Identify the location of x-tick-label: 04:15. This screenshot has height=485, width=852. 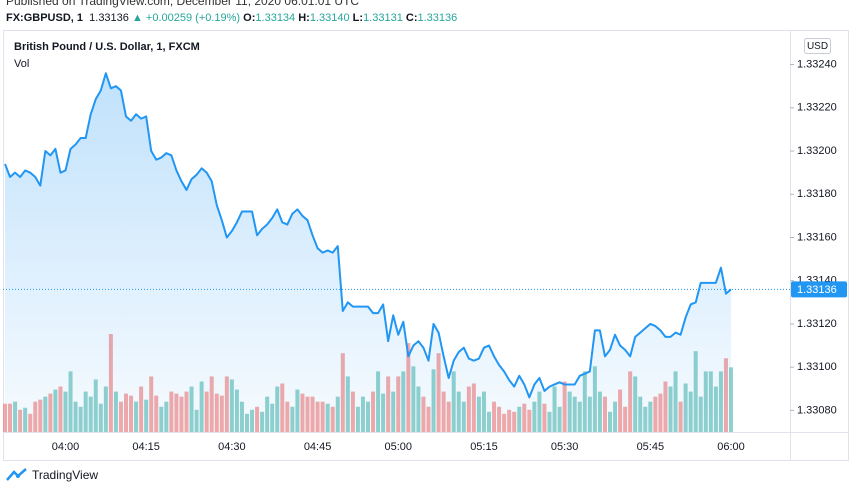
(146, 447).